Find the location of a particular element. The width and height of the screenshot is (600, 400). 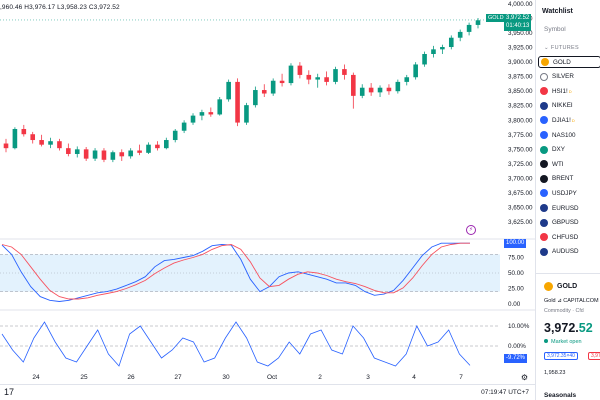

stoch-d-line is located at coordinates (235, 271).